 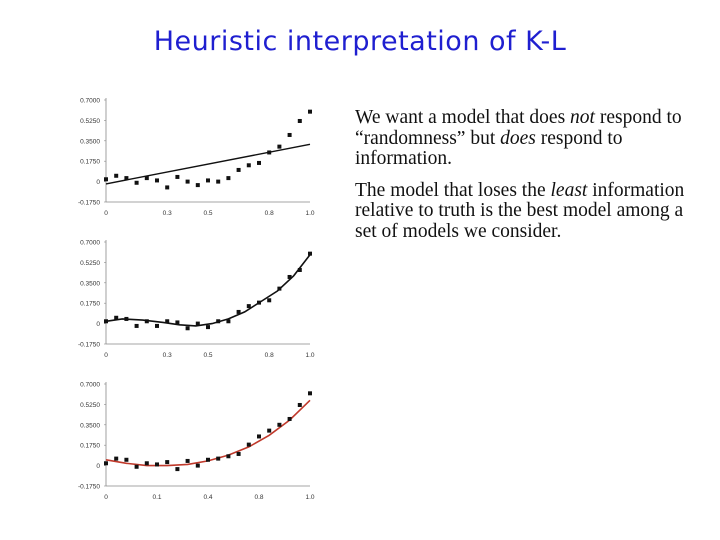 What do you see at coordinates (156, 497) in the screenshot?
I see `x-tick-label: 0.1` at bounding box center [156, 497].